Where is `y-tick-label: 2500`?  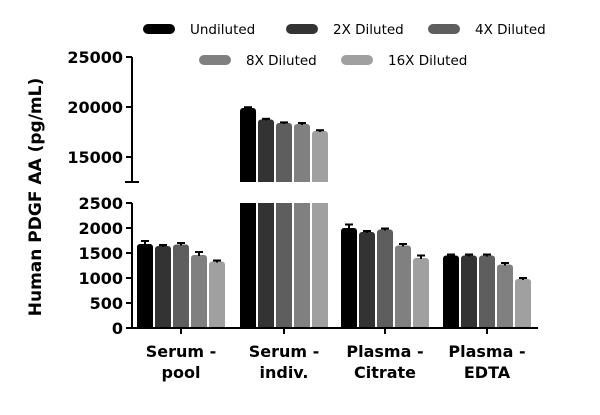
y-tick-label: 2500 is located at coordinates (100, 203).